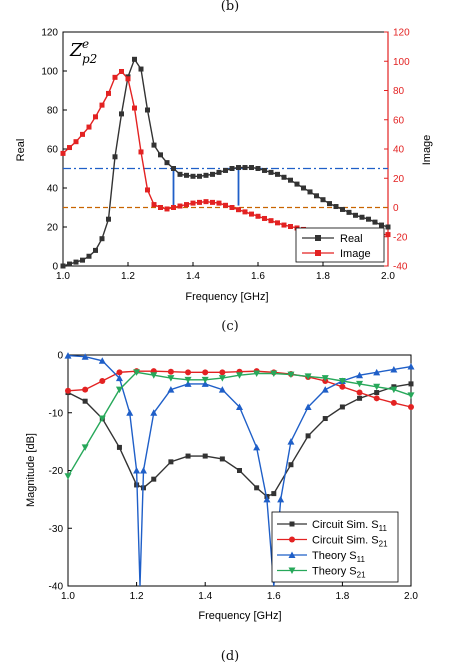  Describe the element at coordinates (318, 238) in the screenshot. I see `legend-real-marker` at that location.